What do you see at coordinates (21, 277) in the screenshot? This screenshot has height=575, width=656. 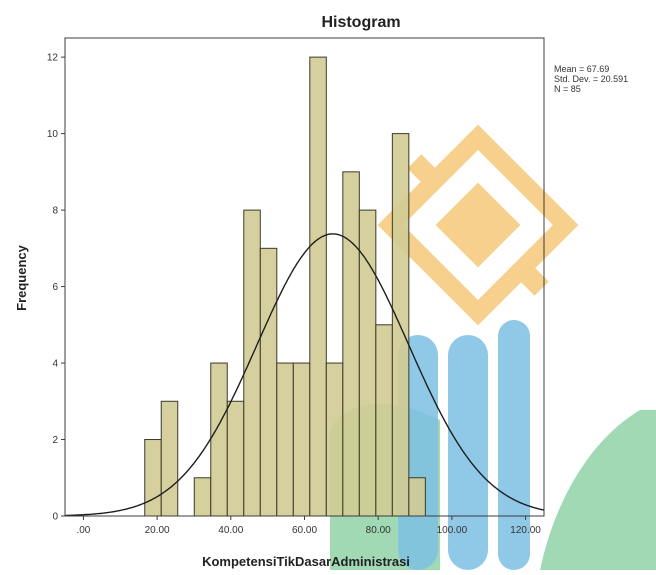 I see `y-axis-label: Frequency` at bounding box center [21, 277].